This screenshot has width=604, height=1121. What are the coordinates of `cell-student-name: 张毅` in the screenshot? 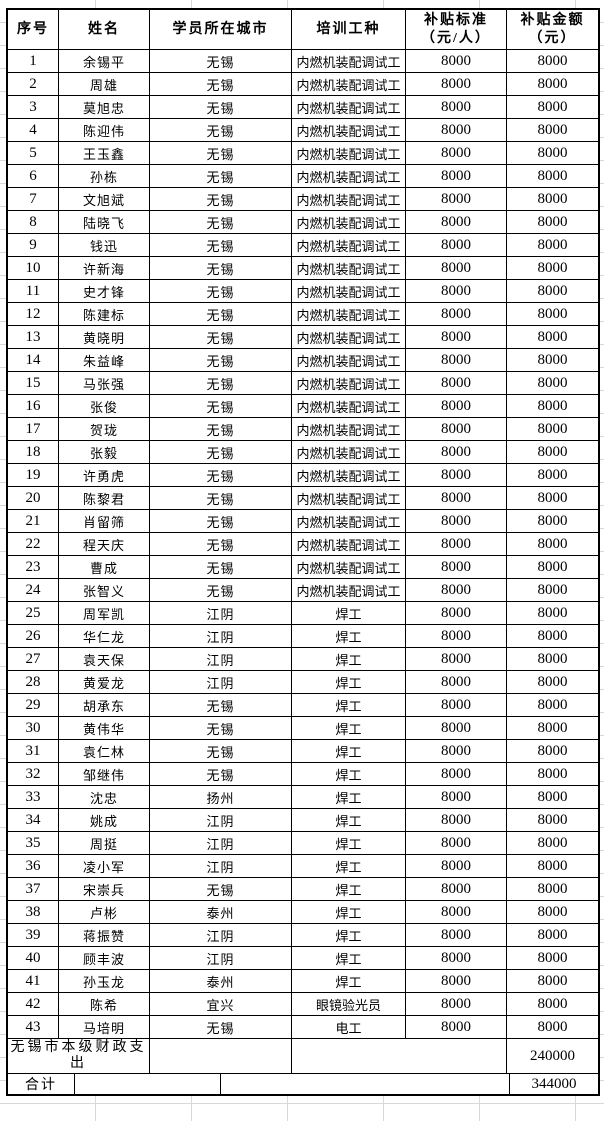 It's located at (104, 452).